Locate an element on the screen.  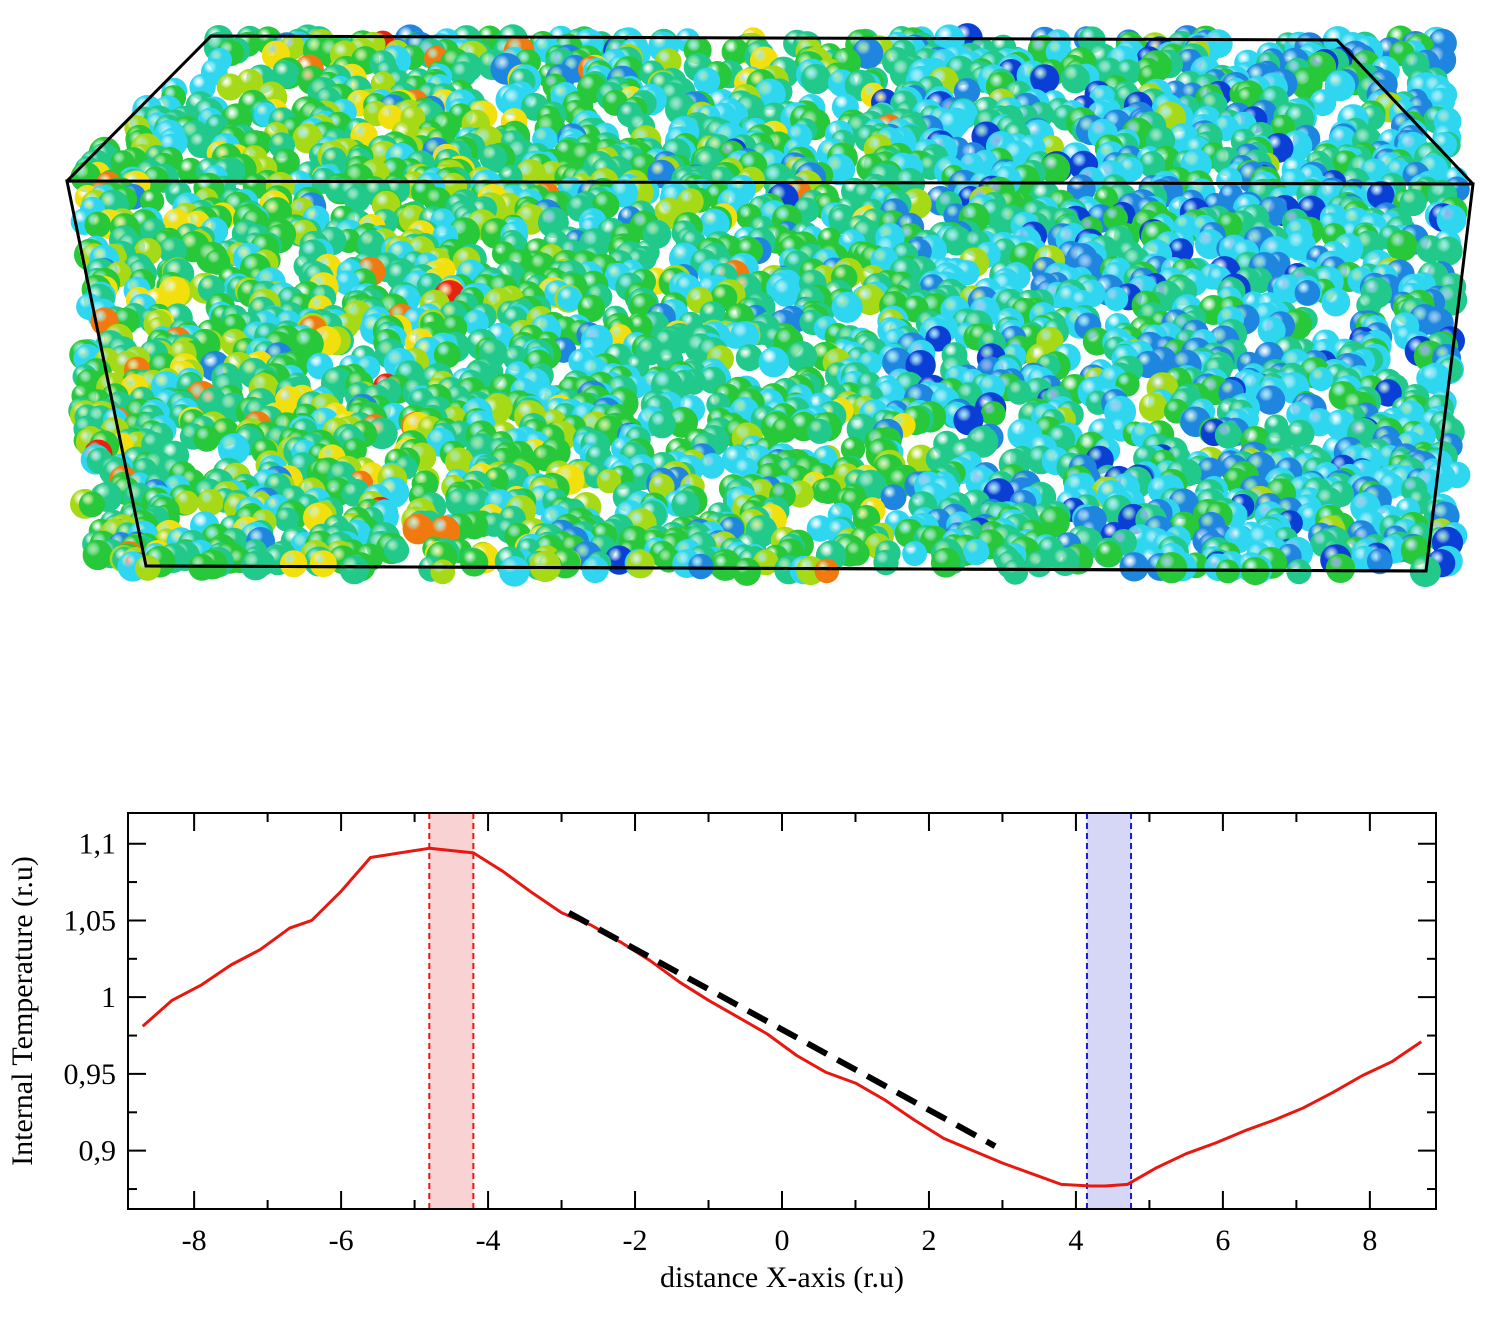
x-tick-label: -8 is located at coordinates (194, 1240).